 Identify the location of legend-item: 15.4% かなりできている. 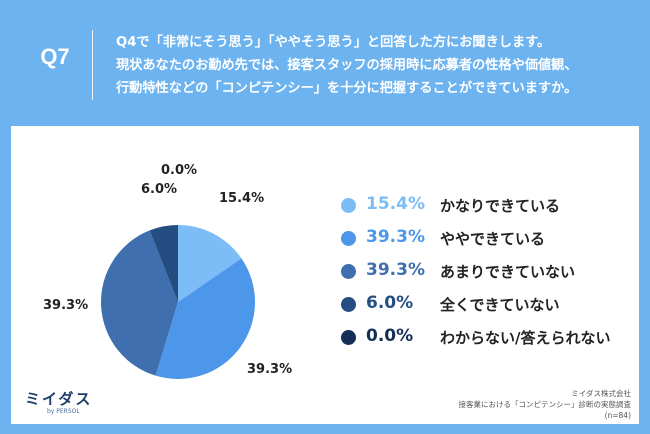
(486, 206).